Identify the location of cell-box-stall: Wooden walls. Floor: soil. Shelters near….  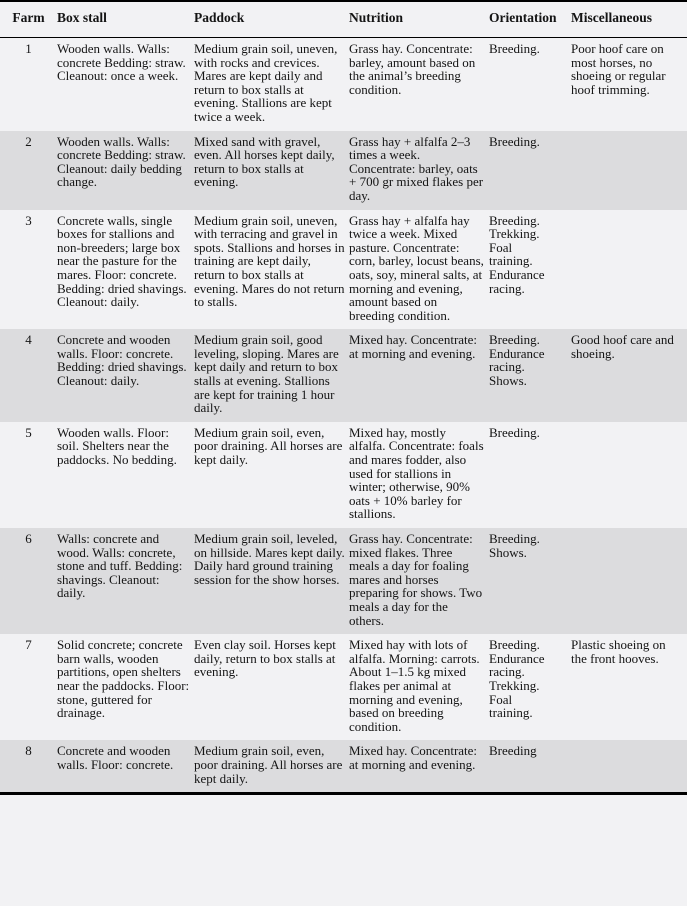
(117, 446).